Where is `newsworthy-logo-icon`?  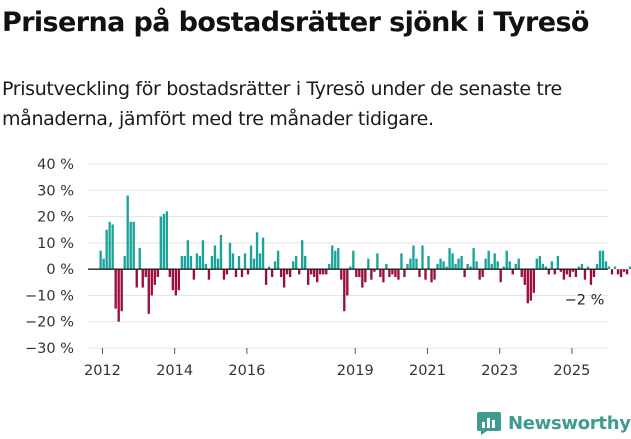
newsworthy-logo-icon is located at coordinates (489, 423).